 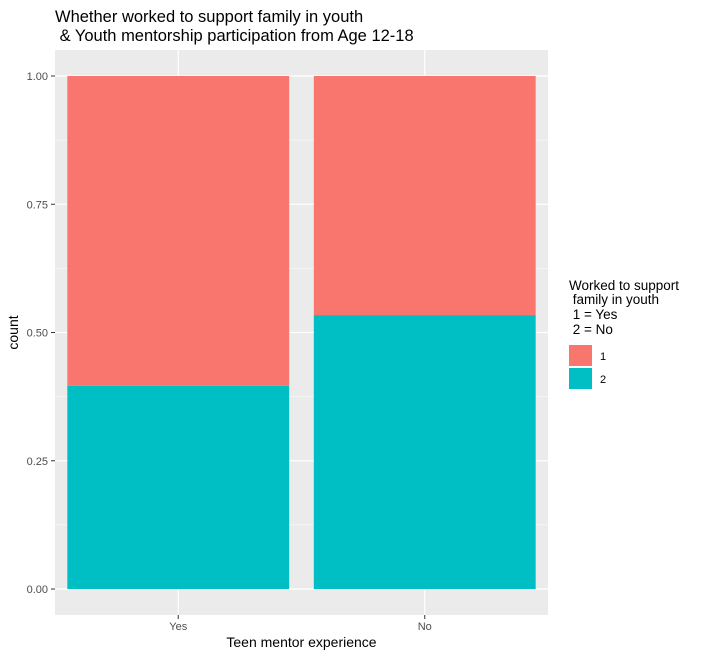 What do you see at coordinates (301, 642) in the screenshot?
I see `x-axis-title: Teen mentor experience` at bounding box center [301, 642].